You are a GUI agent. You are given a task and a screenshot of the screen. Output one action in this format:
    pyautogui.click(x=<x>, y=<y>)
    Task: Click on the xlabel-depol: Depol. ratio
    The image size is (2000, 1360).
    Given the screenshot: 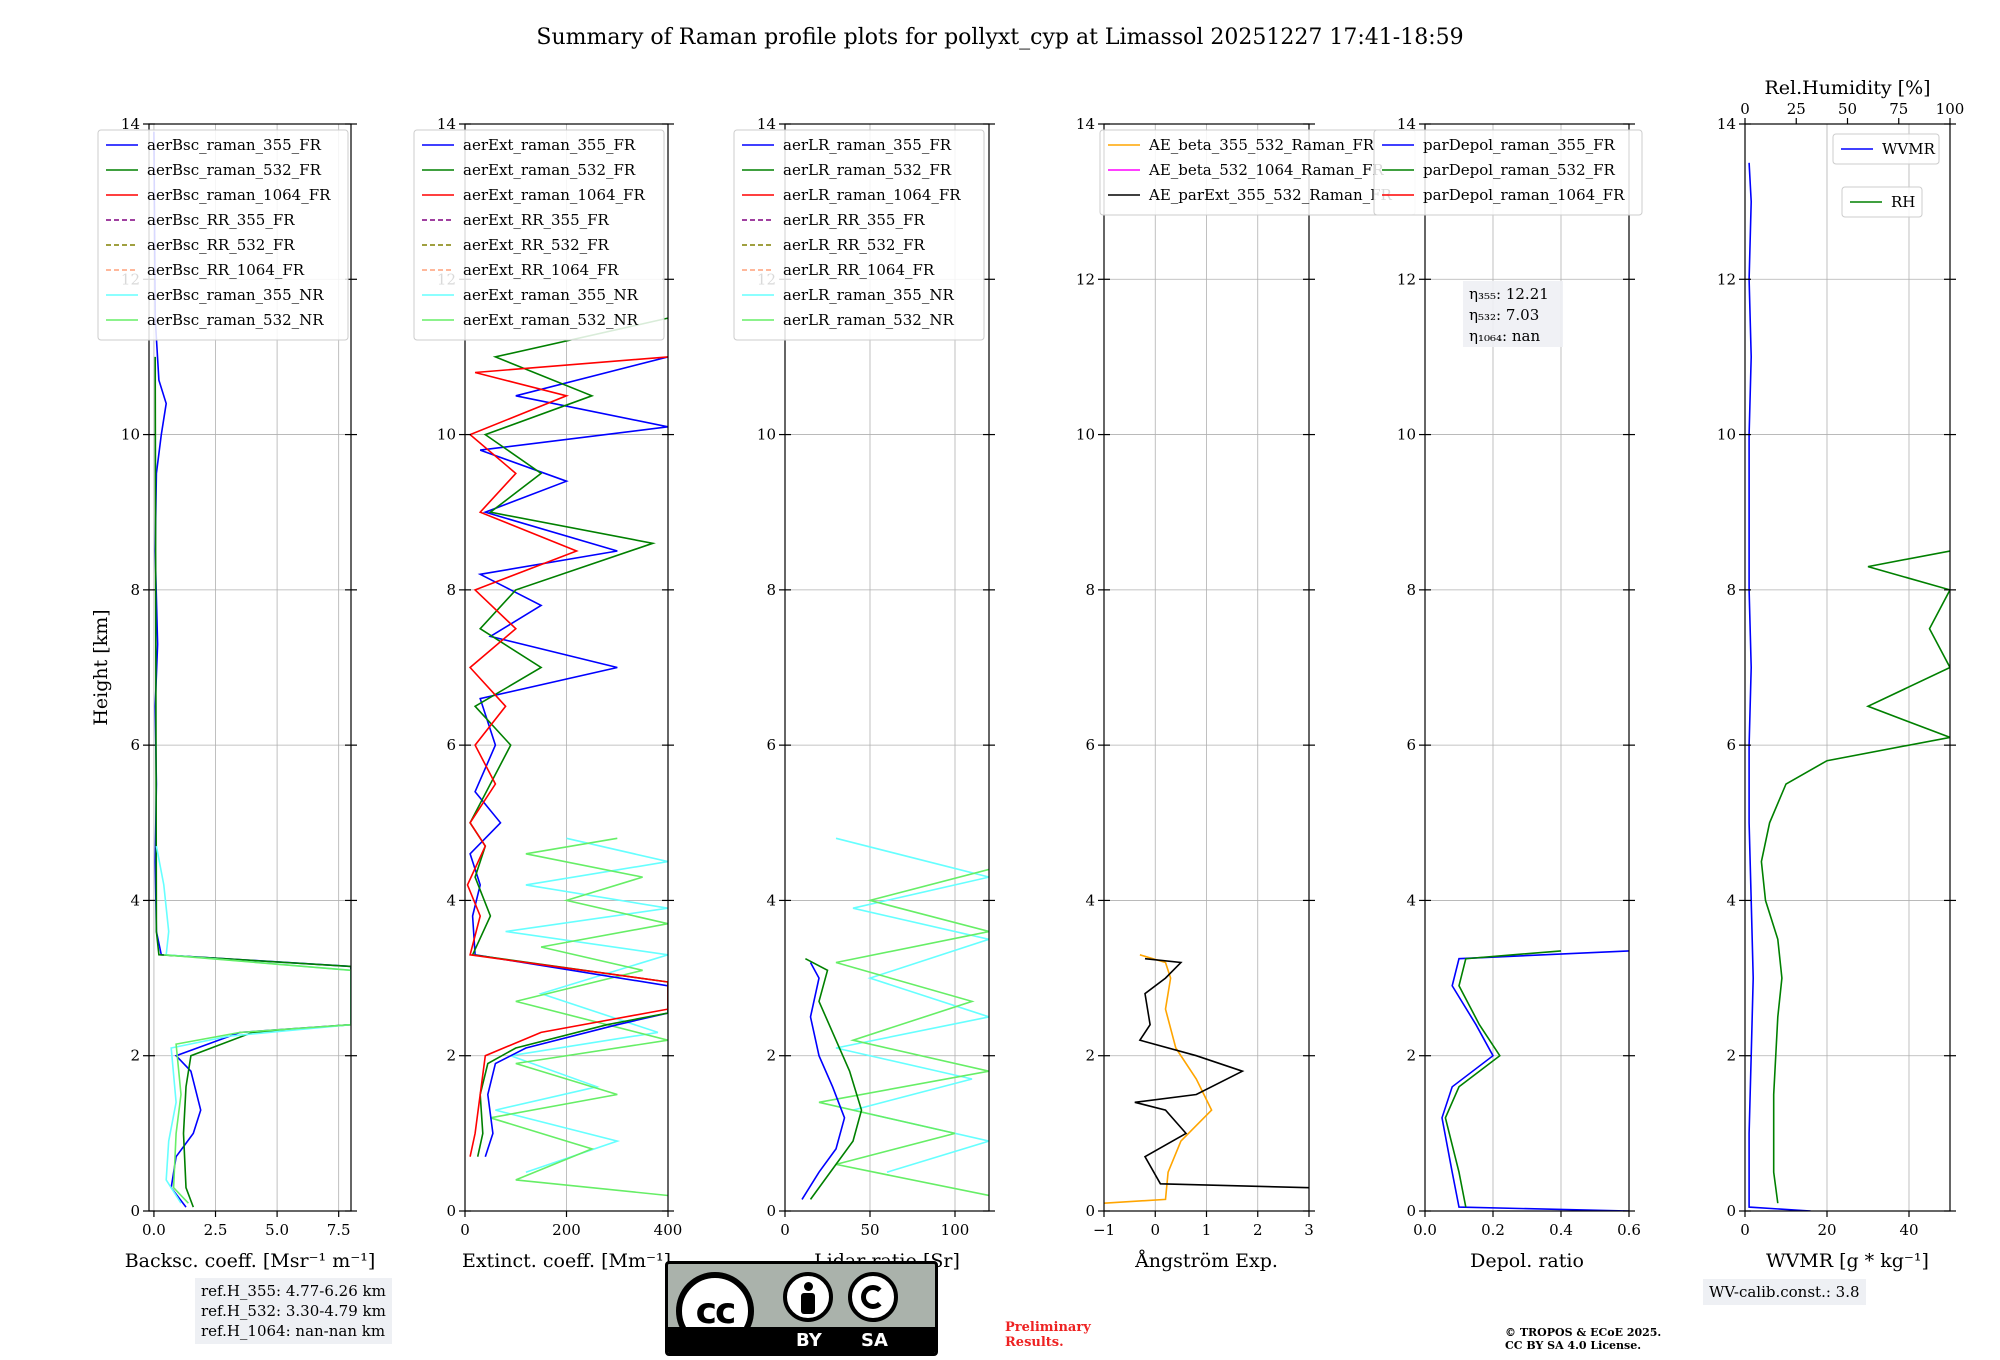 What is the action you would take?
    pyautogui.click(x=1527, y=1261)
    